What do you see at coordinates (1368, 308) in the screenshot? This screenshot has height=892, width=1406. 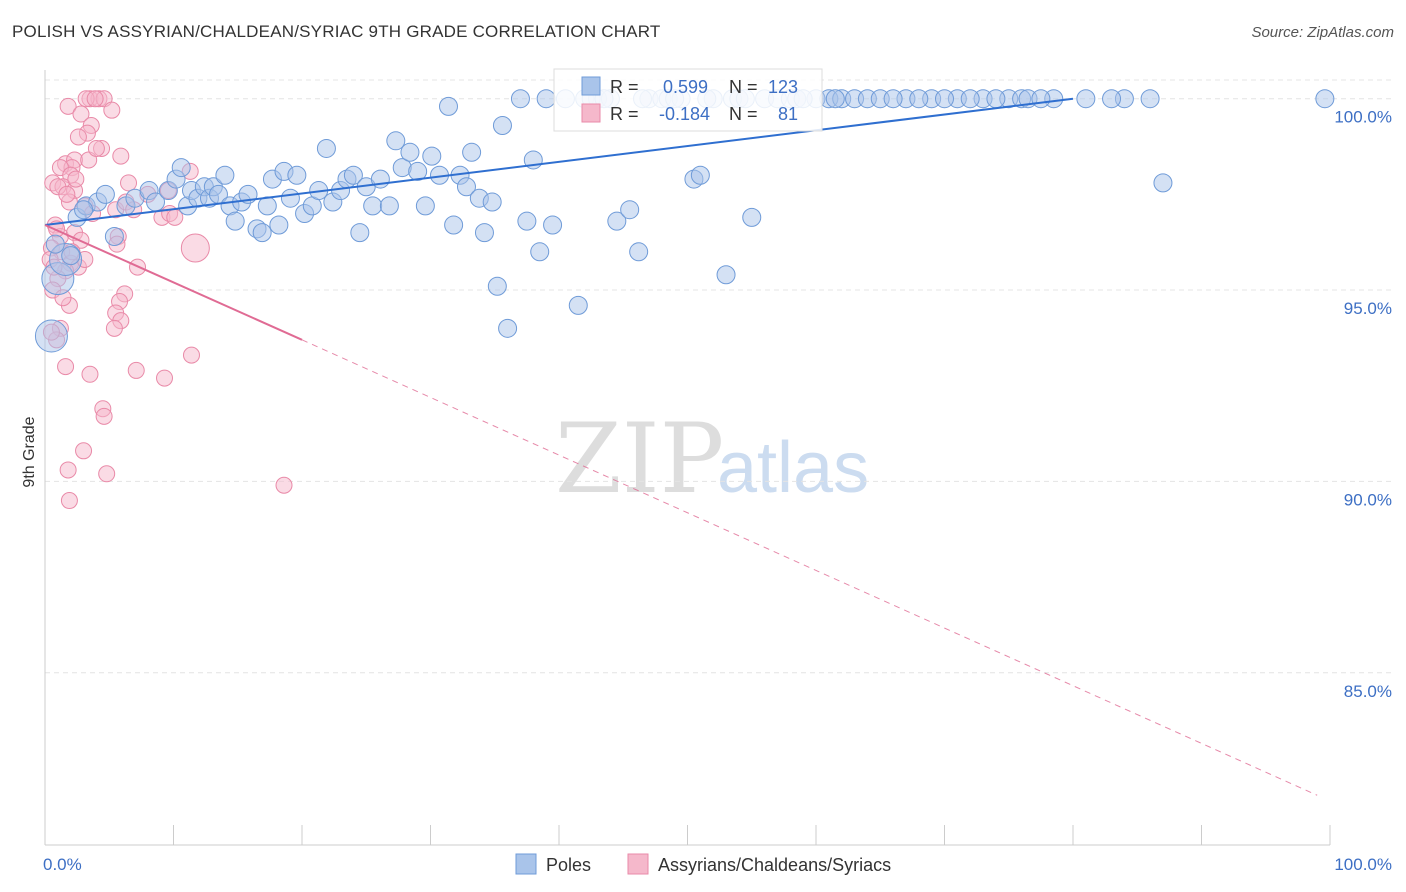 I see `y-tick-label: 95.0%` at bounding box center [1368, 308].